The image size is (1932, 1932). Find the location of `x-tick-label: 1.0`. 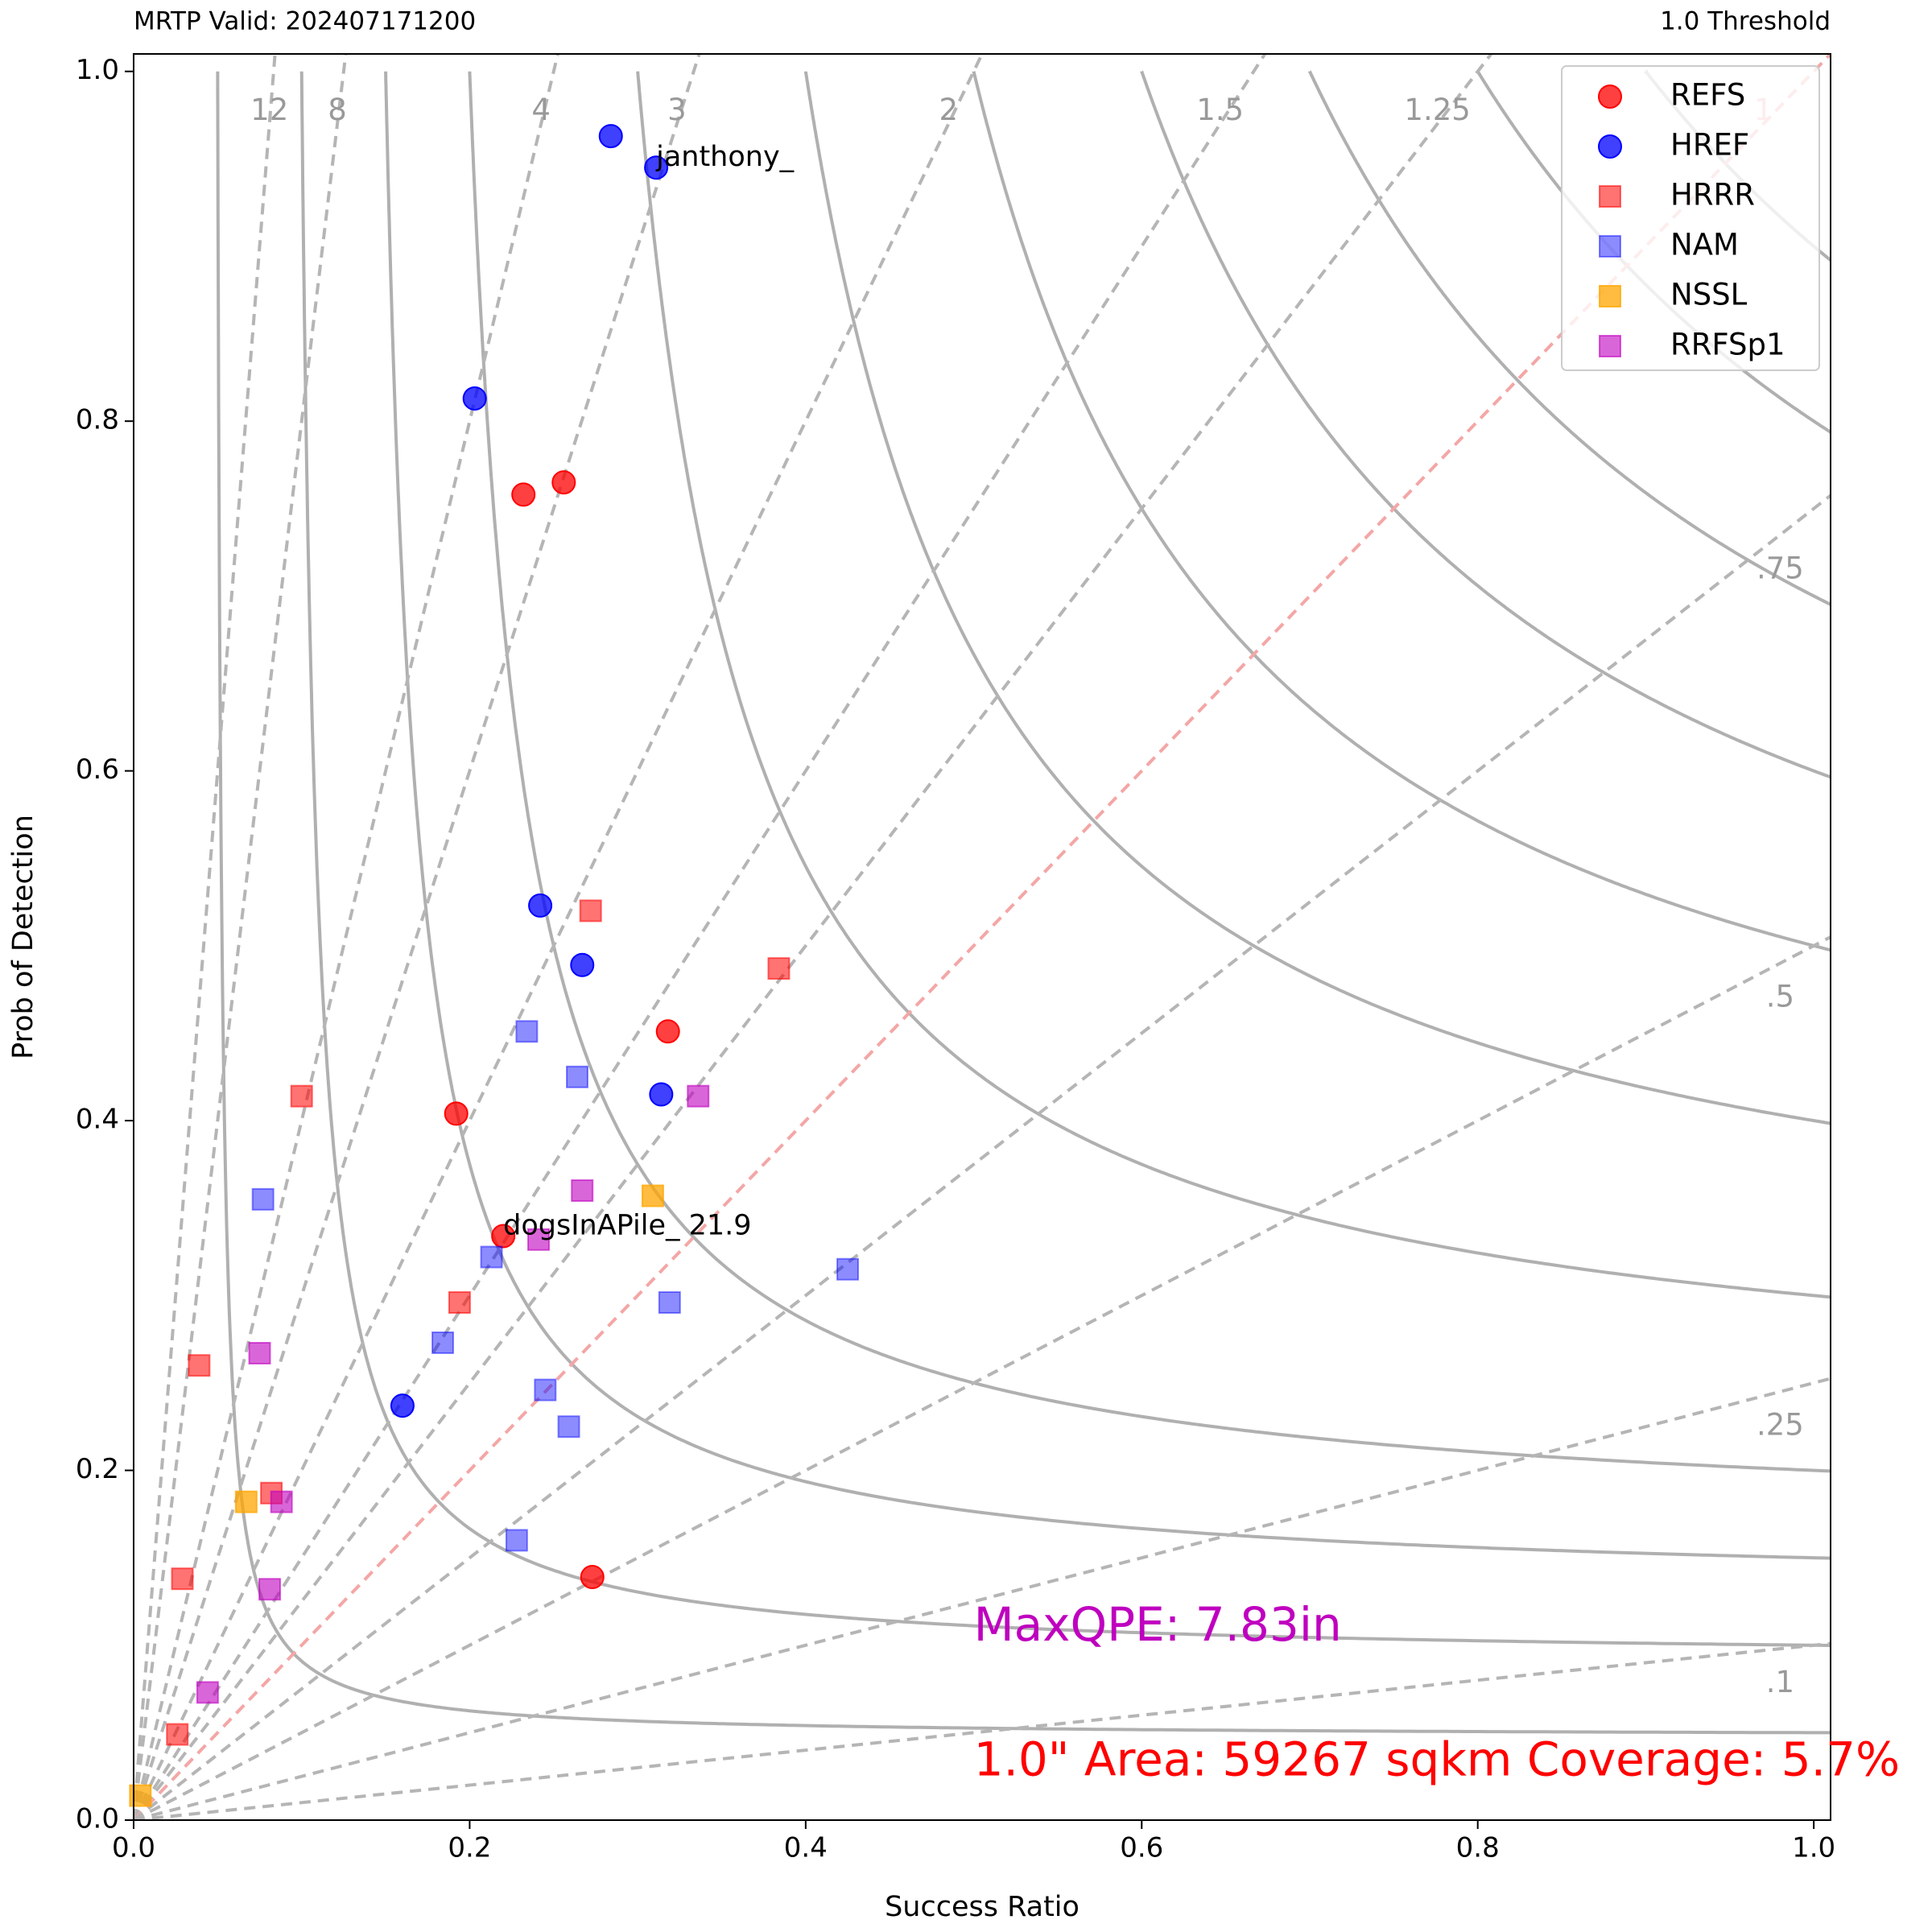

x-tick-label: 1.0 is located at coordinates (1813, 1848).